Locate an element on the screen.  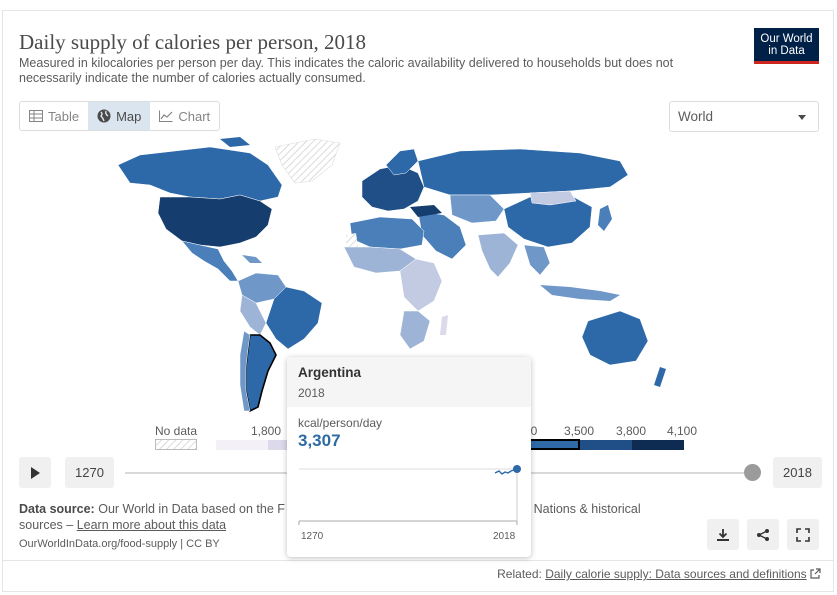
source-text-right: ited Nations & historical is located at coordinates (575, 509).